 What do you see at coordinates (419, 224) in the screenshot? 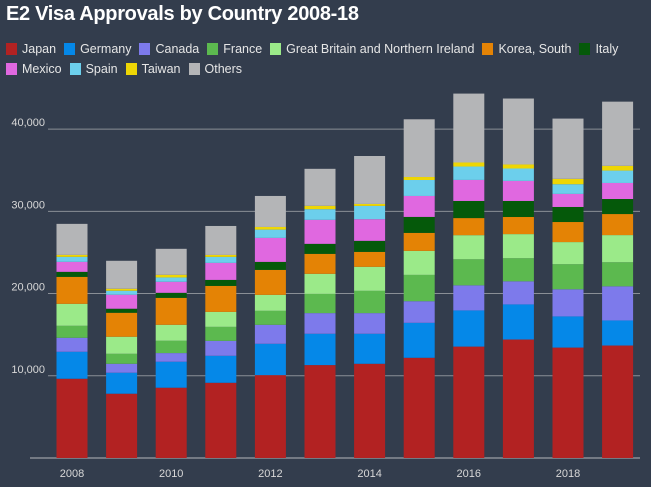
I see `bar-segment-italy-2015` at bounding box center [419, 224].